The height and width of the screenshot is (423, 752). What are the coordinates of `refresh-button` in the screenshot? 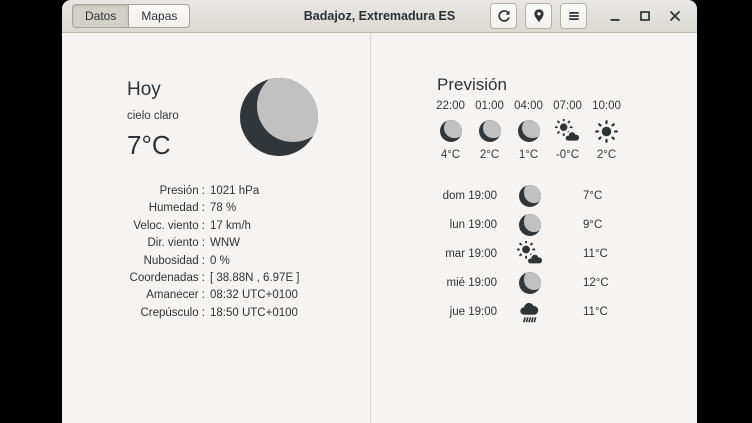 It's located at (503, 16).